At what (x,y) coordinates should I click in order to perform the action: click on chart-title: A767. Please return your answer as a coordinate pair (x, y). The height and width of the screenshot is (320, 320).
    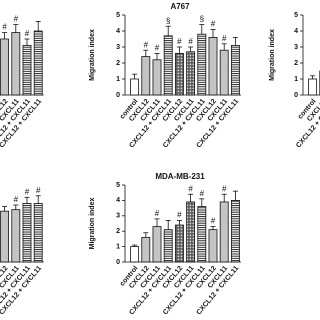
    Looking at the image, I should click on (180, 6).